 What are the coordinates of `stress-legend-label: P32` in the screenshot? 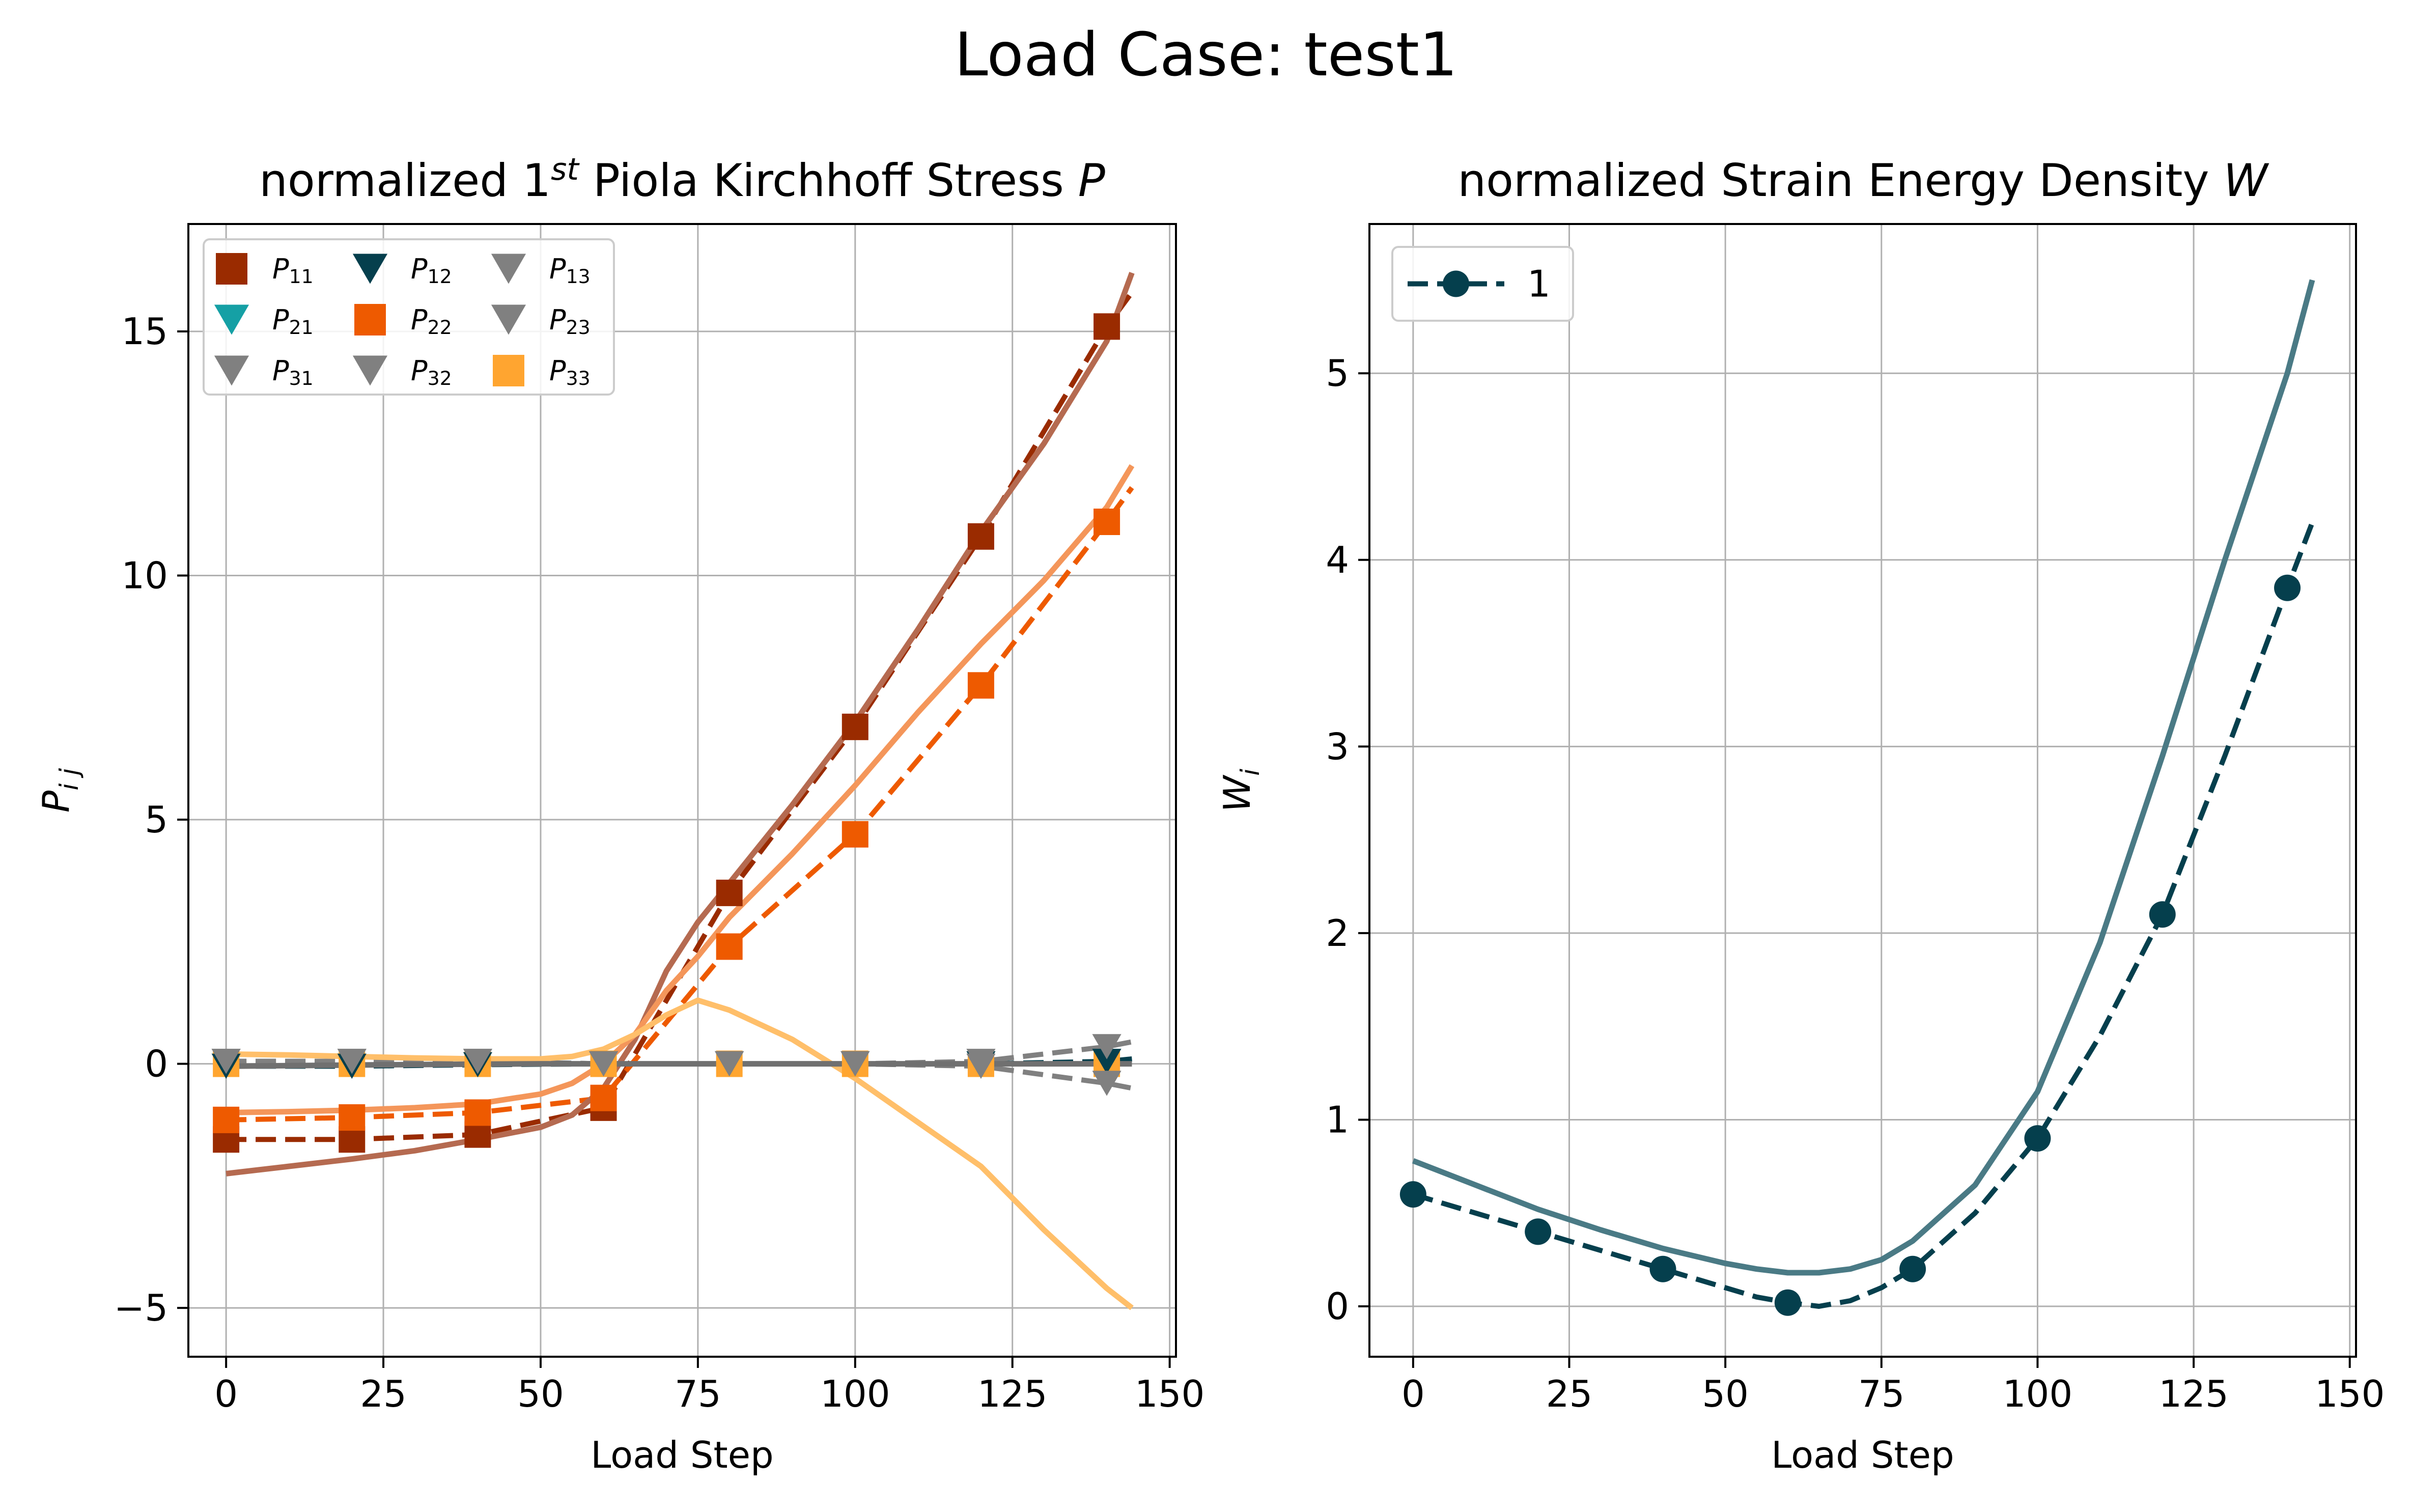 It's located at (431, 372).